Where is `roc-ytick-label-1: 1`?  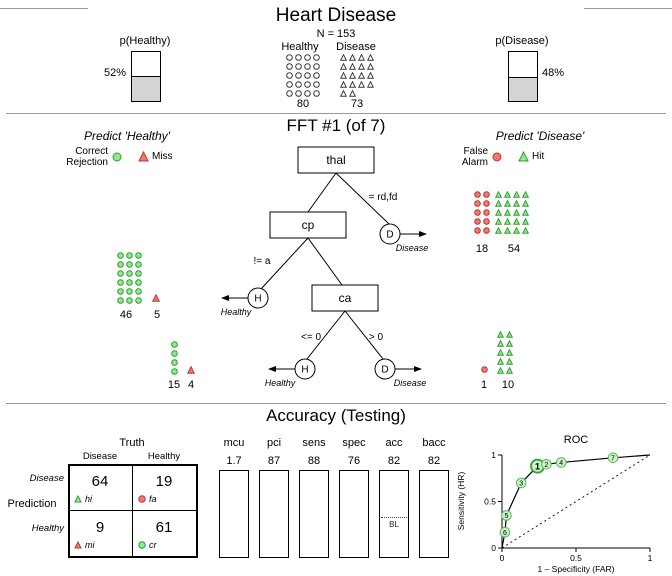
roc-ytick-label-1: 1 is located at coordinates (493, 455).